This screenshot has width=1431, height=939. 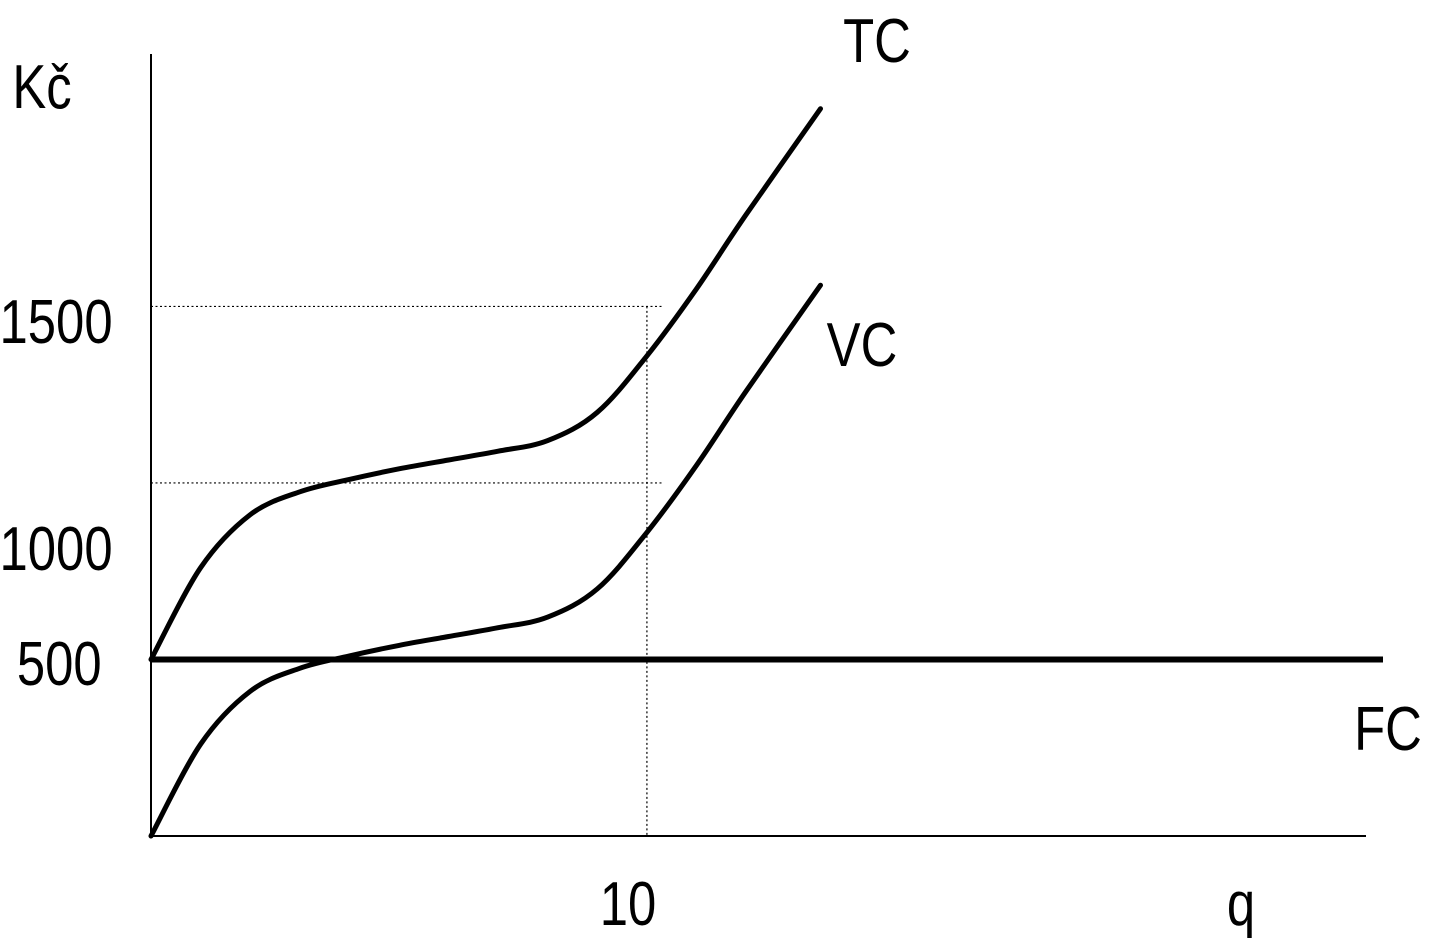 I want to click on x-tick-label-10: 10, so click(x=628, y=904).